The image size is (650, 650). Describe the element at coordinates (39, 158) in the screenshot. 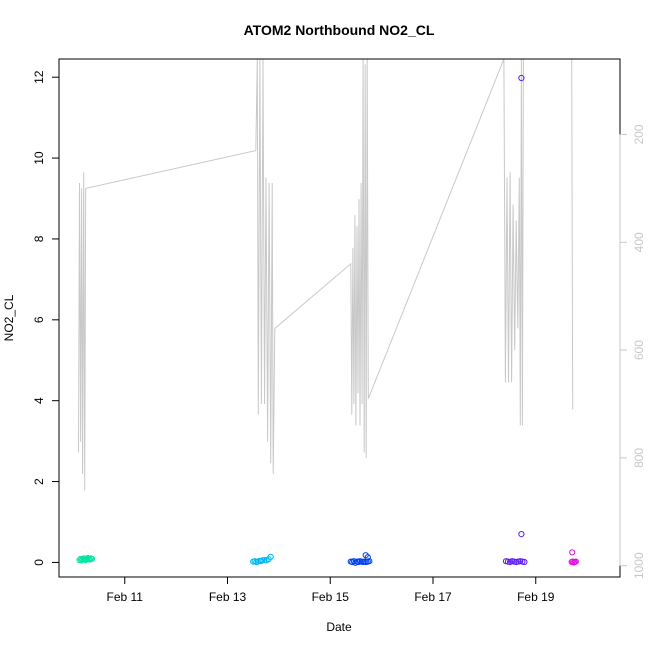

I see `y-tick-label: 10` at that location.